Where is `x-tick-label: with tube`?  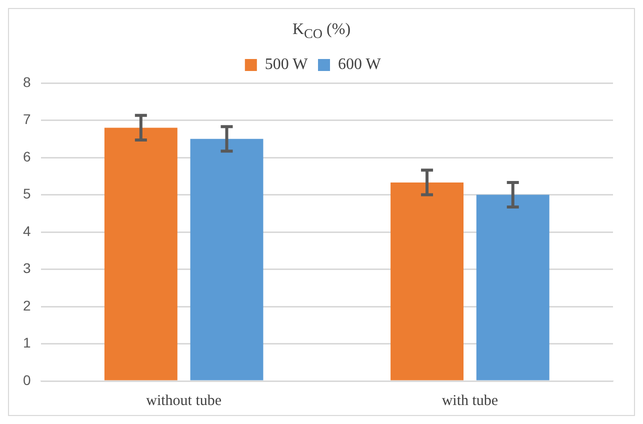
x-tick-label: with tube is located at coordinates (470, 400).